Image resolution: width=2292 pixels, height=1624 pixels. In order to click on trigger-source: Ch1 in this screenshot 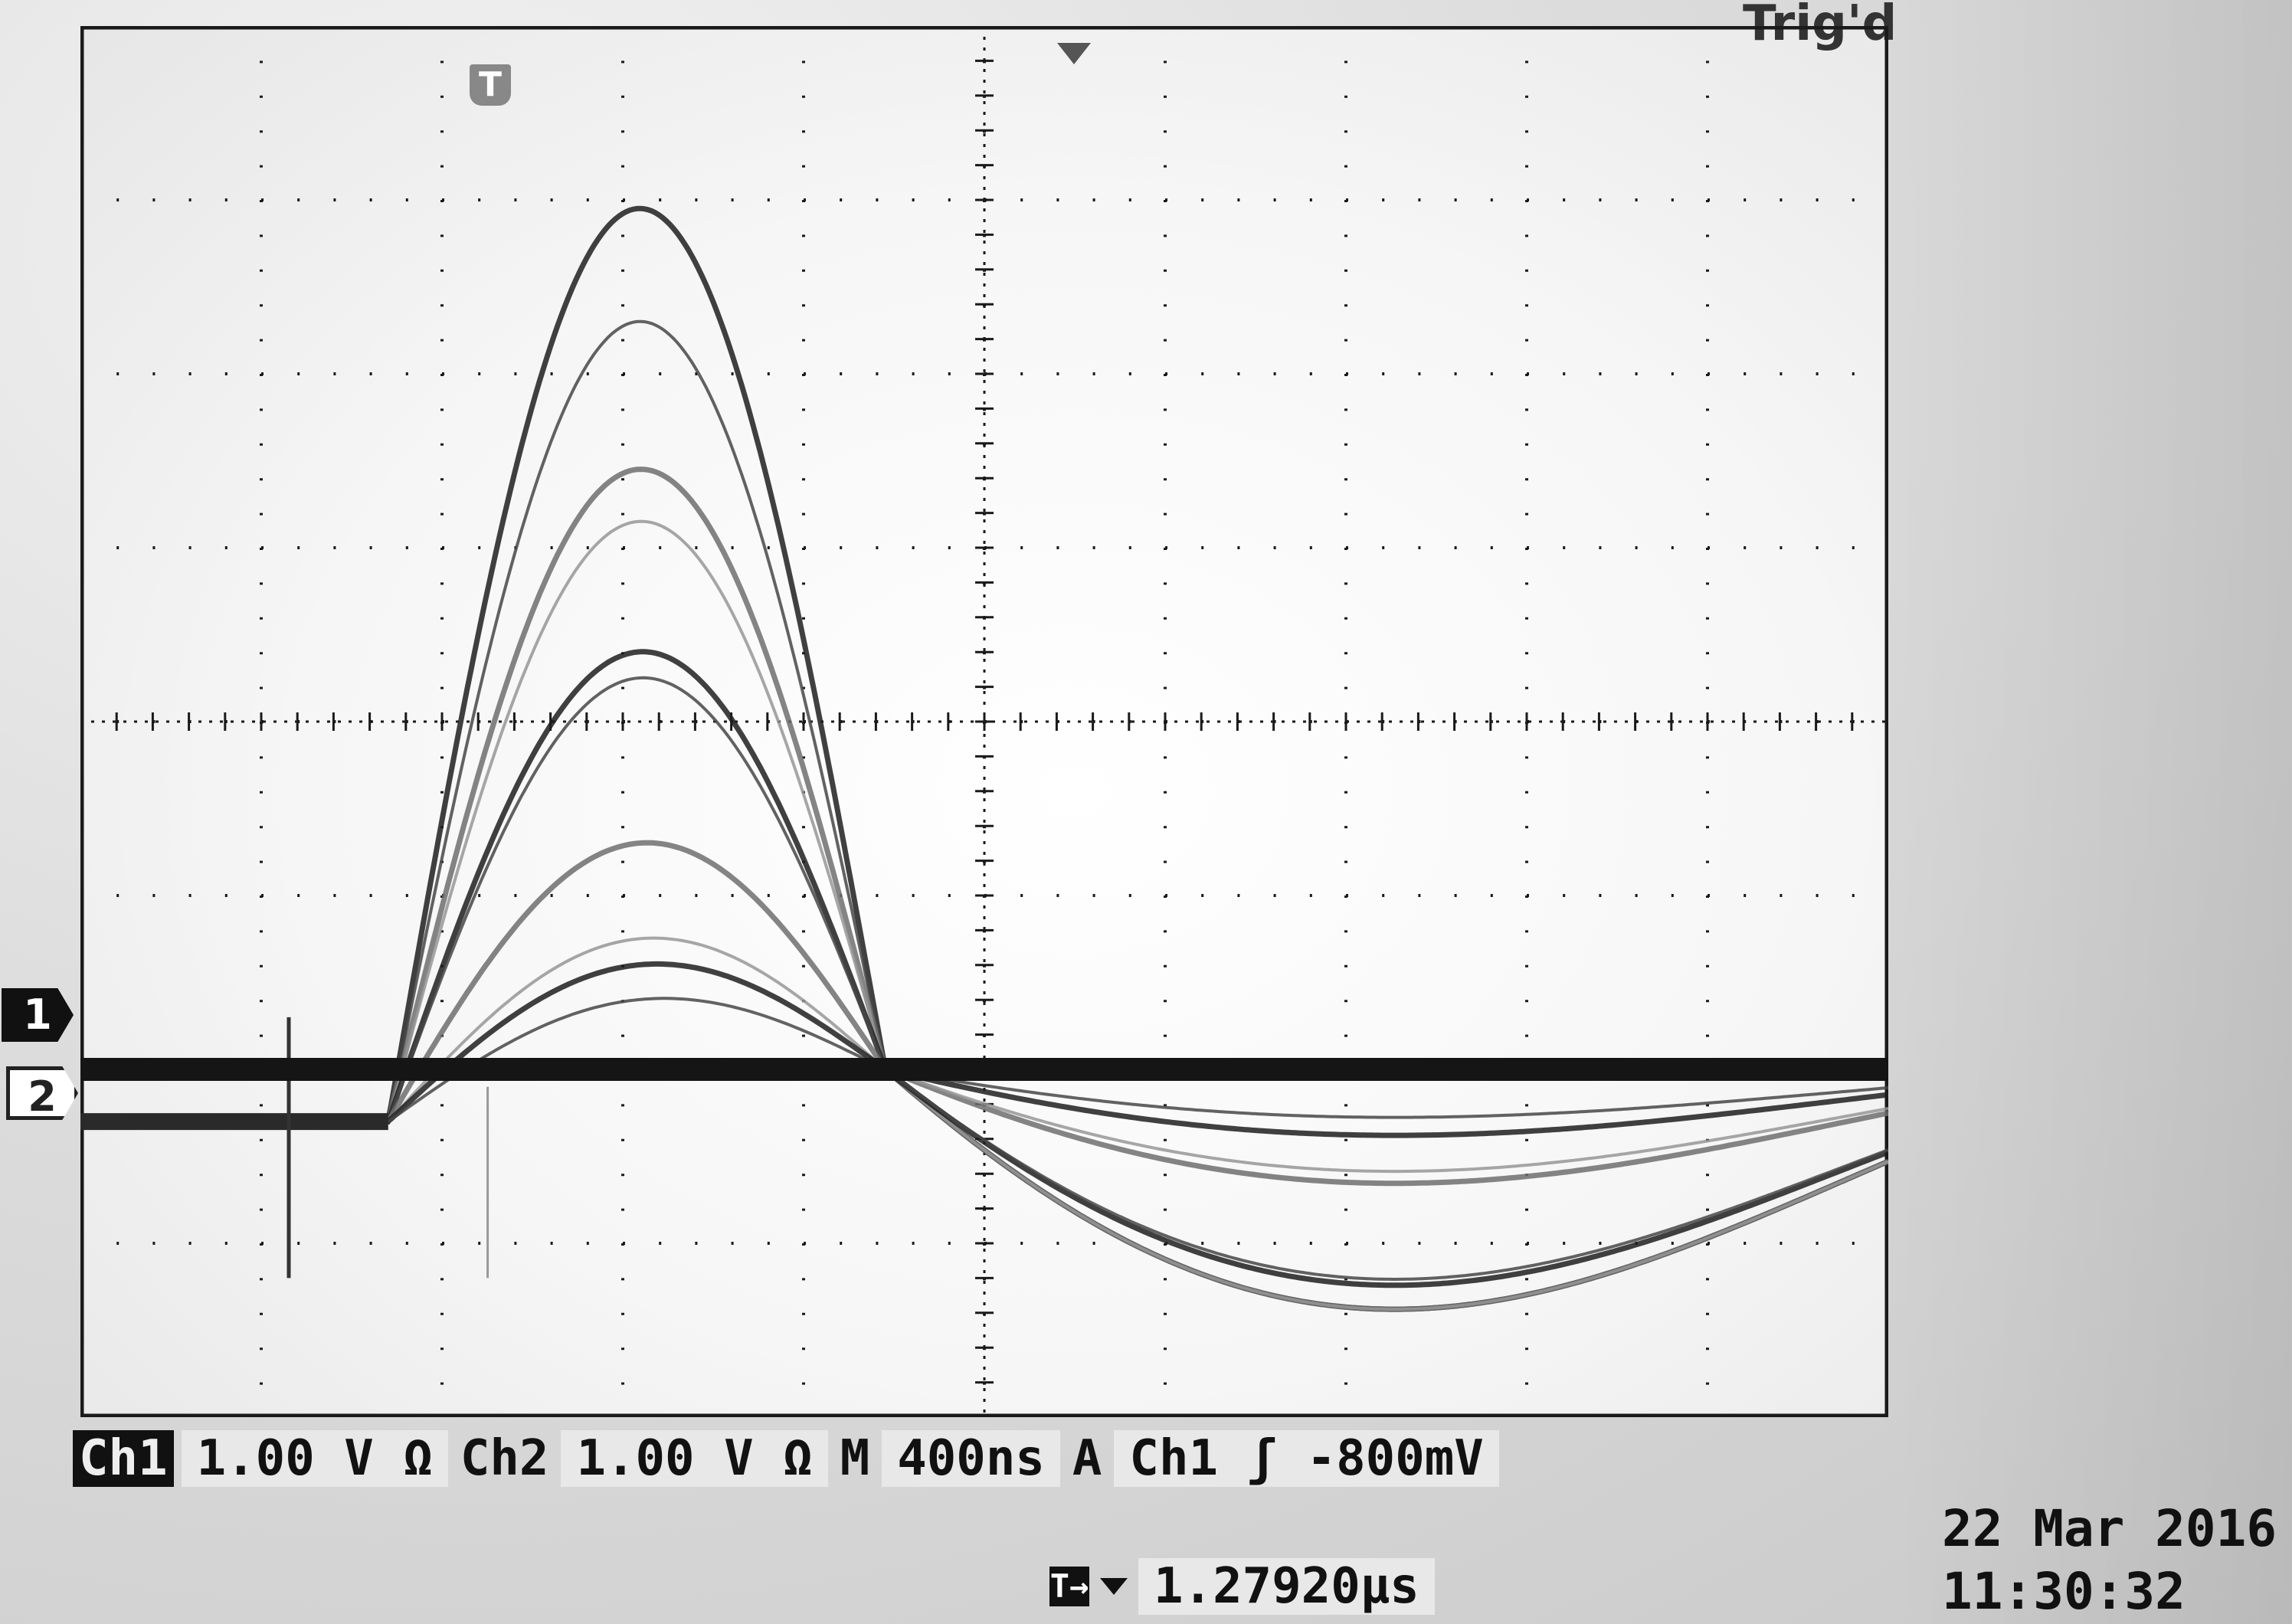, I will do `click(1173, 1459)`.